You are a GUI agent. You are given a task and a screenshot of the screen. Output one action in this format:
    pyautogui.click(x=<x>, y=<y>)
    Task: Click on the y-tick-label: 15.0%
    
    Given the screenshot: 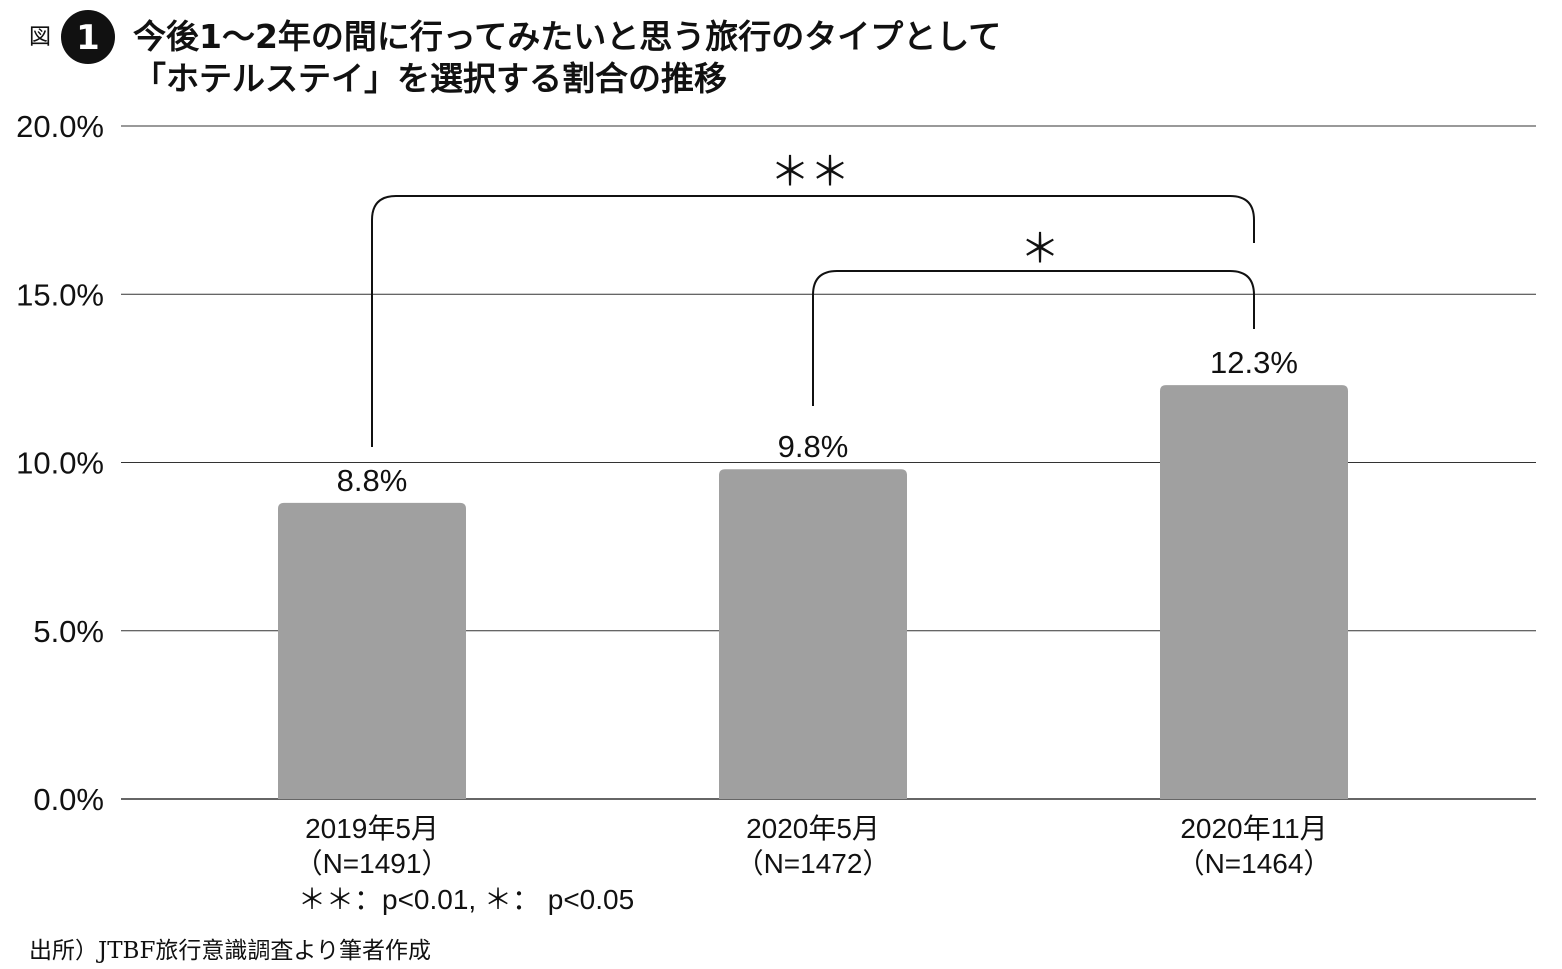 What is the action you would take?
    pyautogui.click(x=60, y=294)
    